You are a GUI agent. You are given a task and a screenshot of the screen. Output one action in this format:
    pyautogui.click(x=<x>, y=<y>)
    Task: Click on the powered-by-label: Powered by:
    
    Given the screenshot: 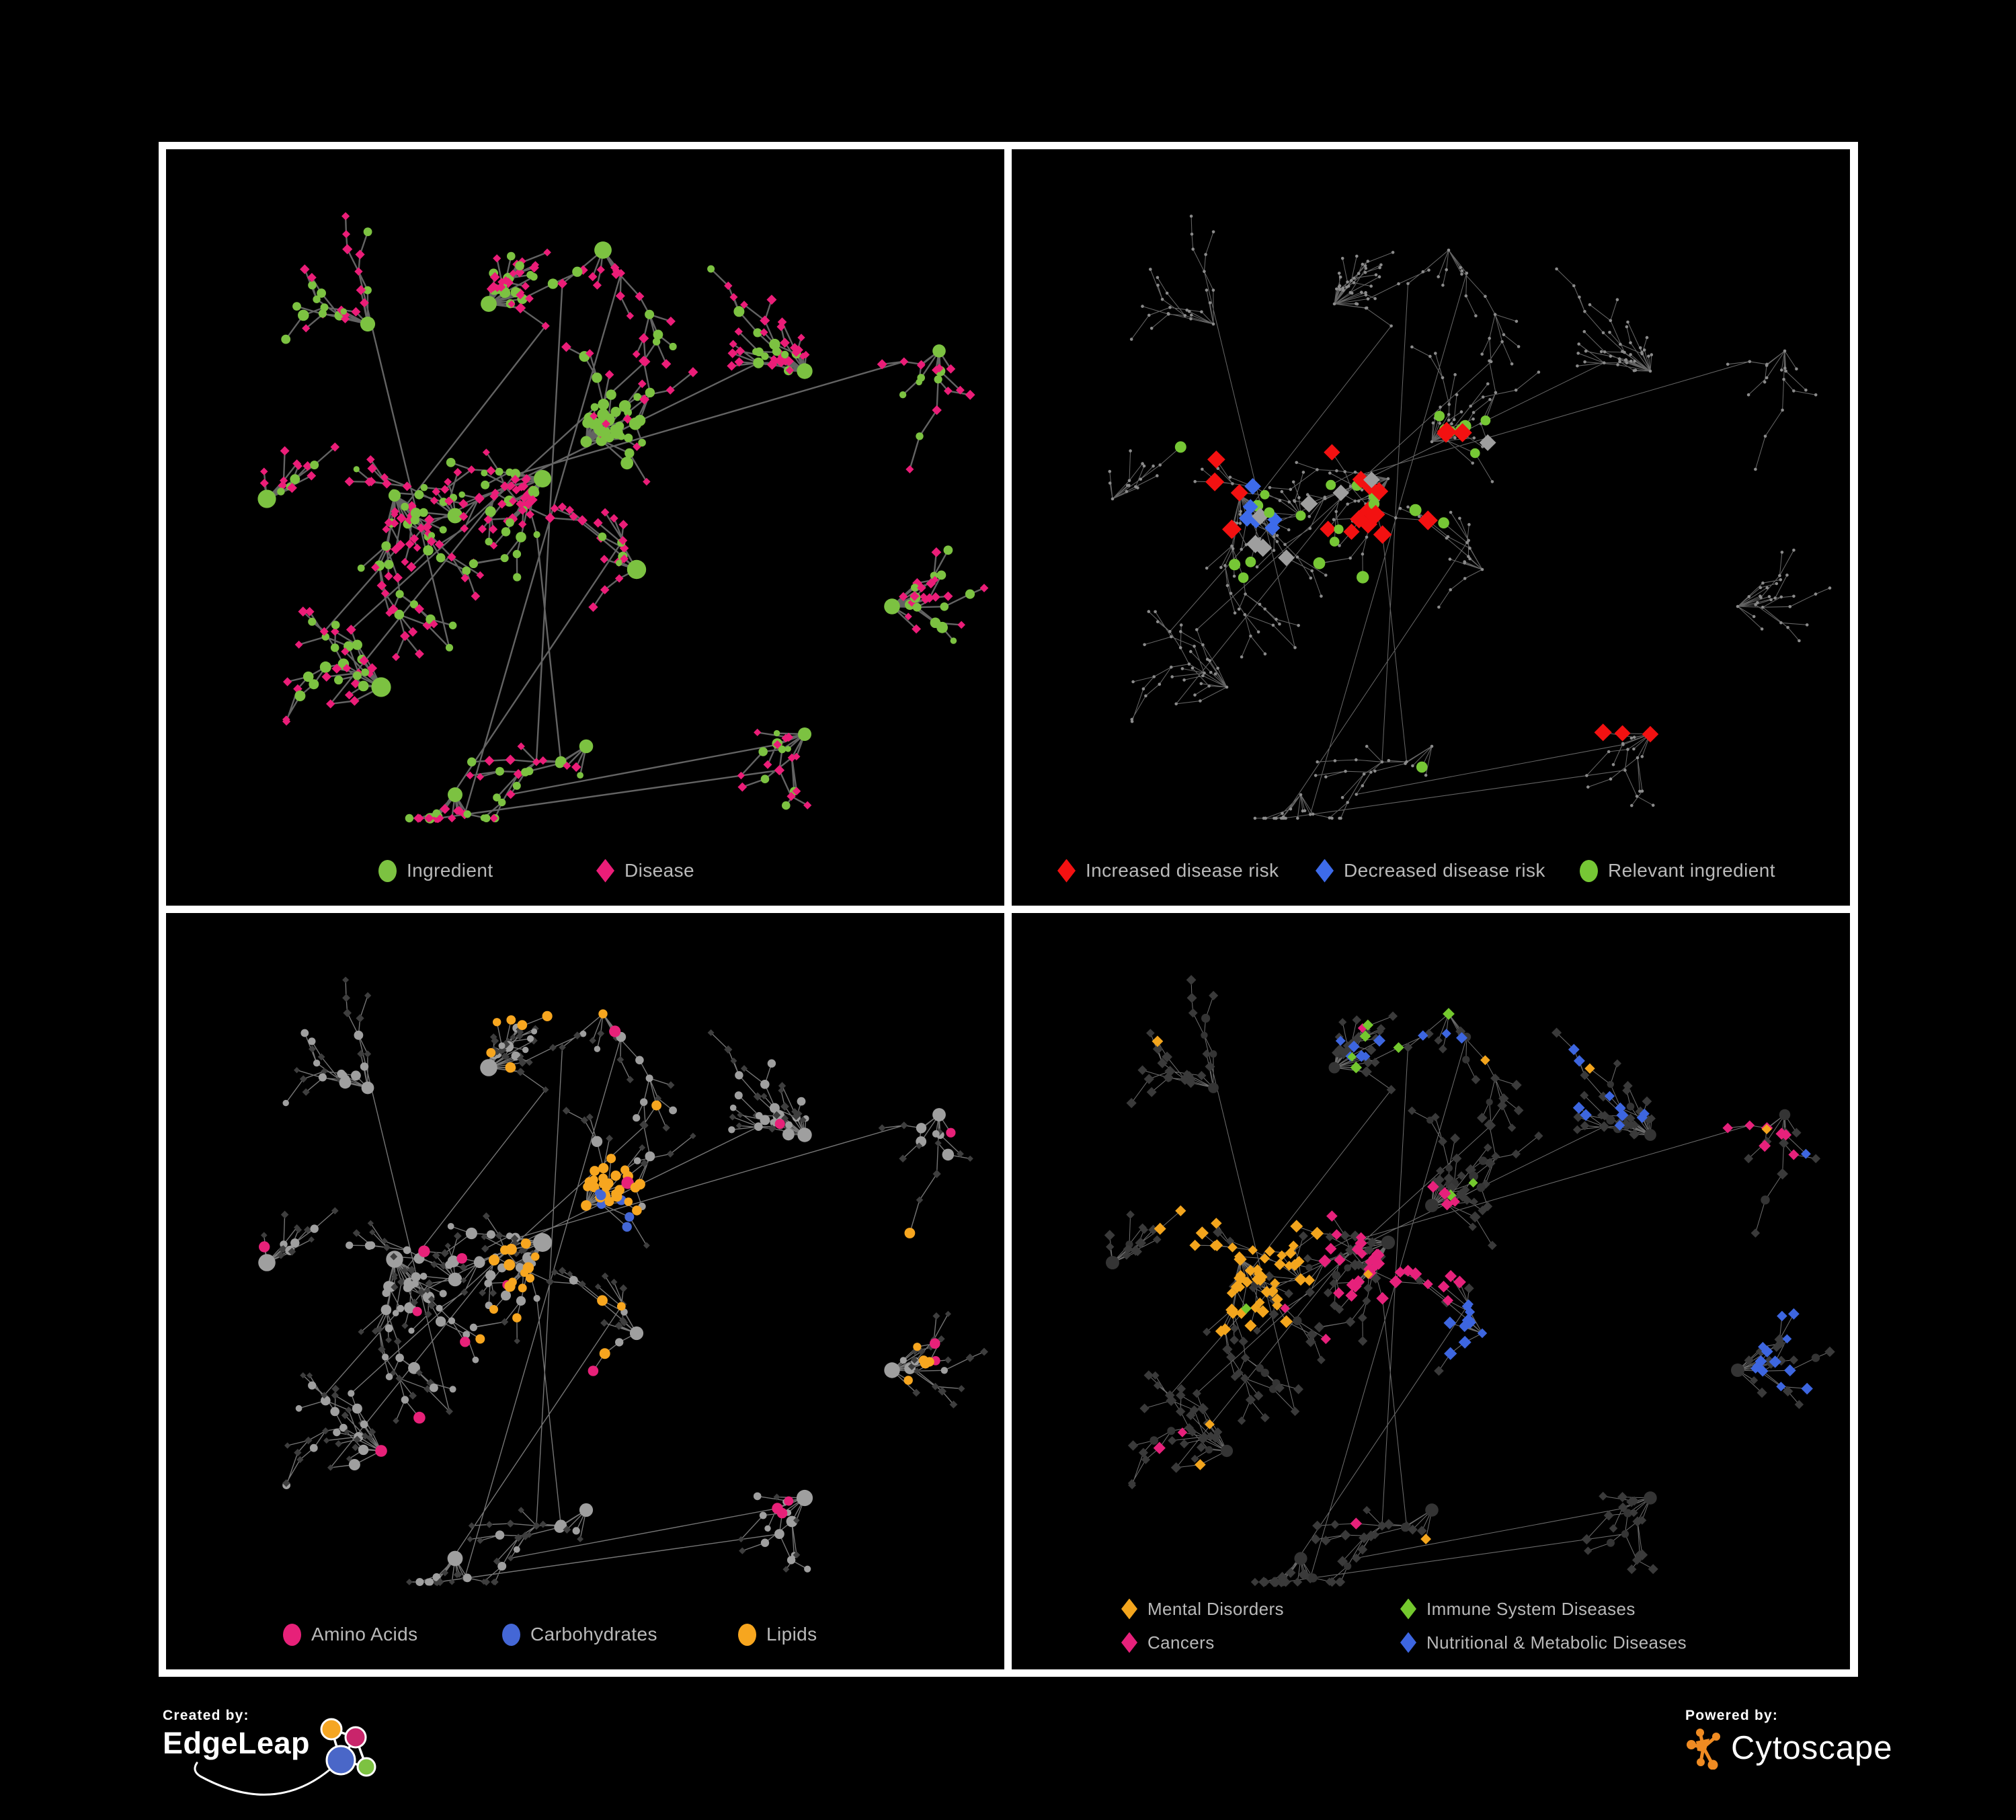 What is the action you would take?
    pyautogui.click(x=1732, y=1715)
    